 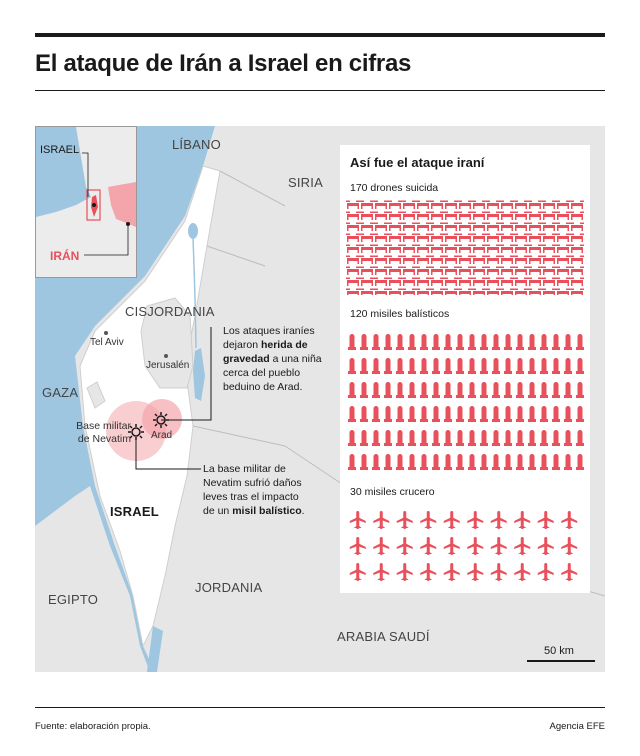 I want to click on inset-map: ISRAEL IRÁN, so click(x=86, y=202).